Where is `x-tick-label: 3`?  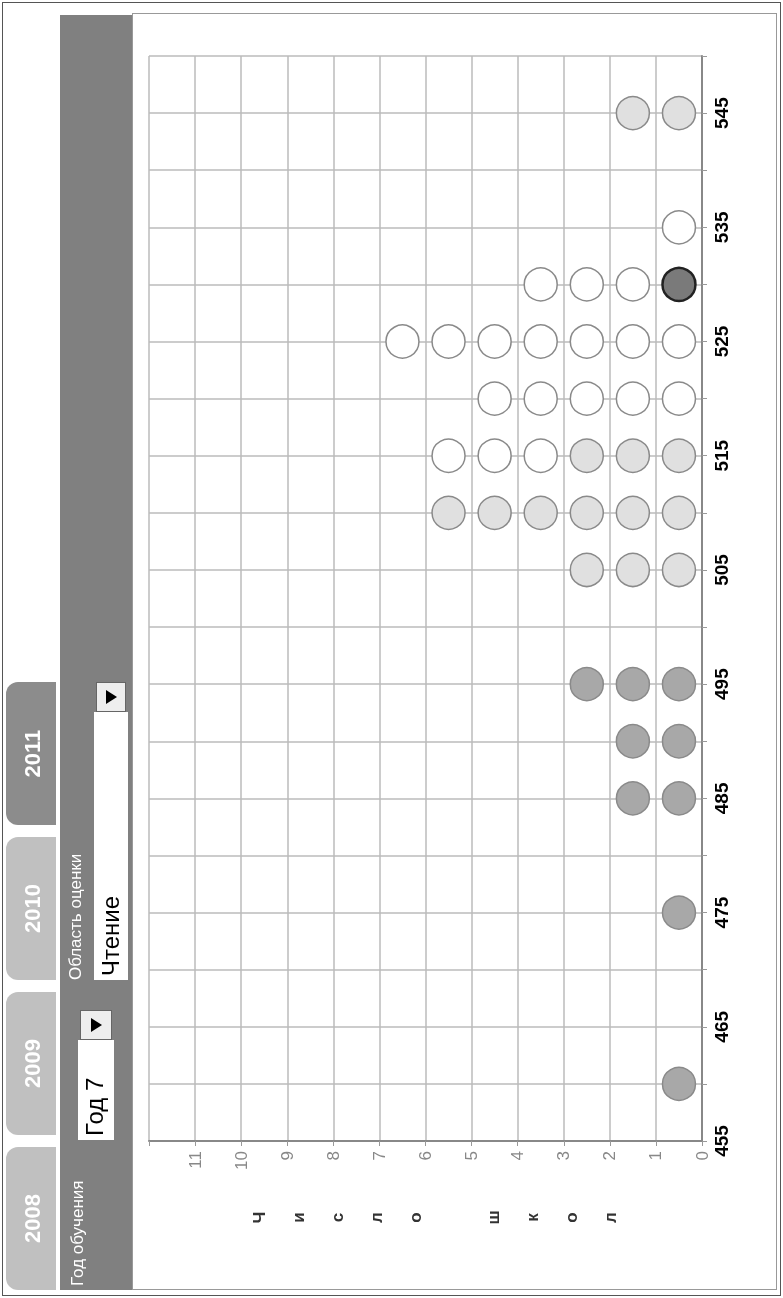 x-tick-label: 3 is located at coordinates (564, 1156).